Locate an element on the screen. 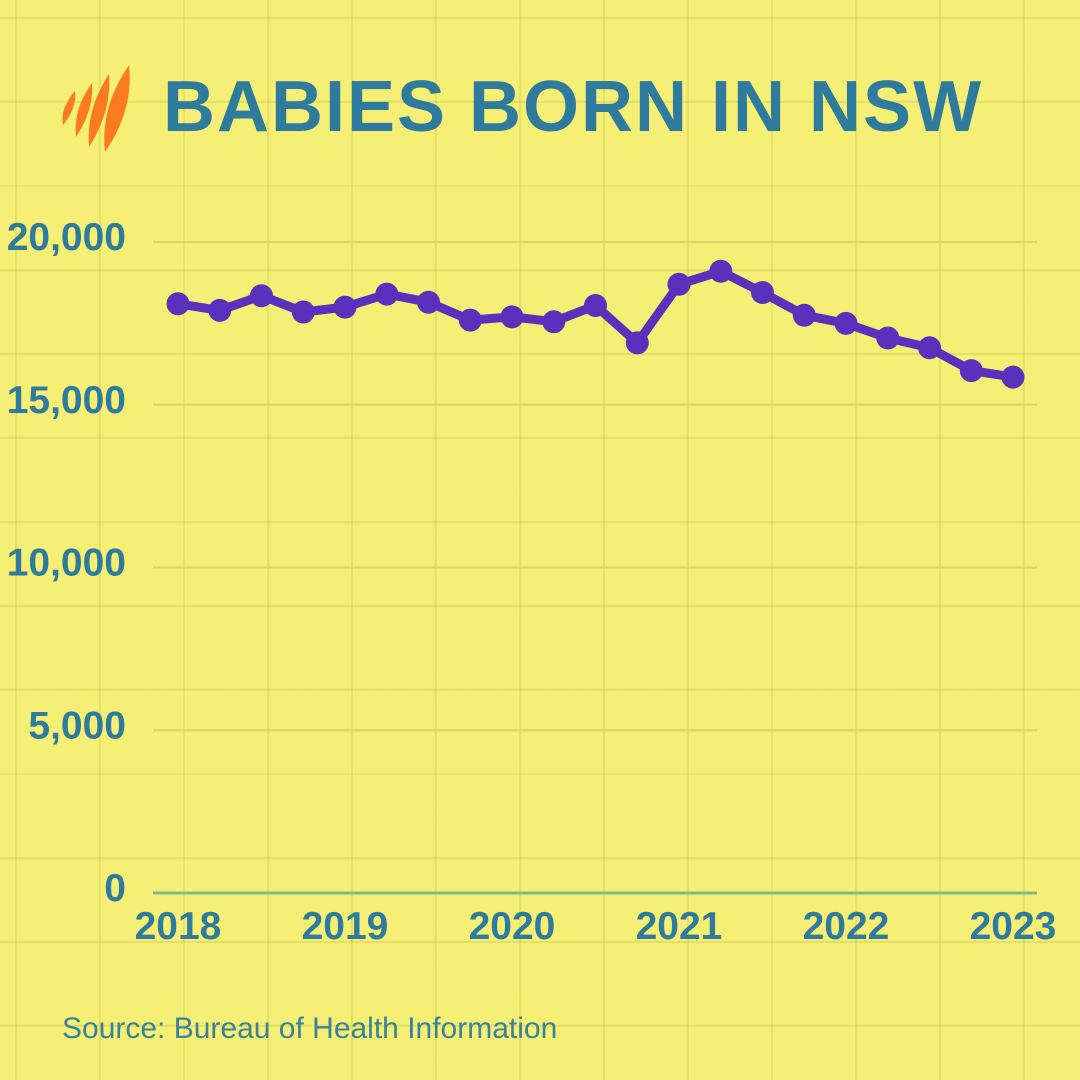 The height and width of the screenshot is (1080, 1080). y-axis-label: 15,000 is located at coordinates (66, 400).